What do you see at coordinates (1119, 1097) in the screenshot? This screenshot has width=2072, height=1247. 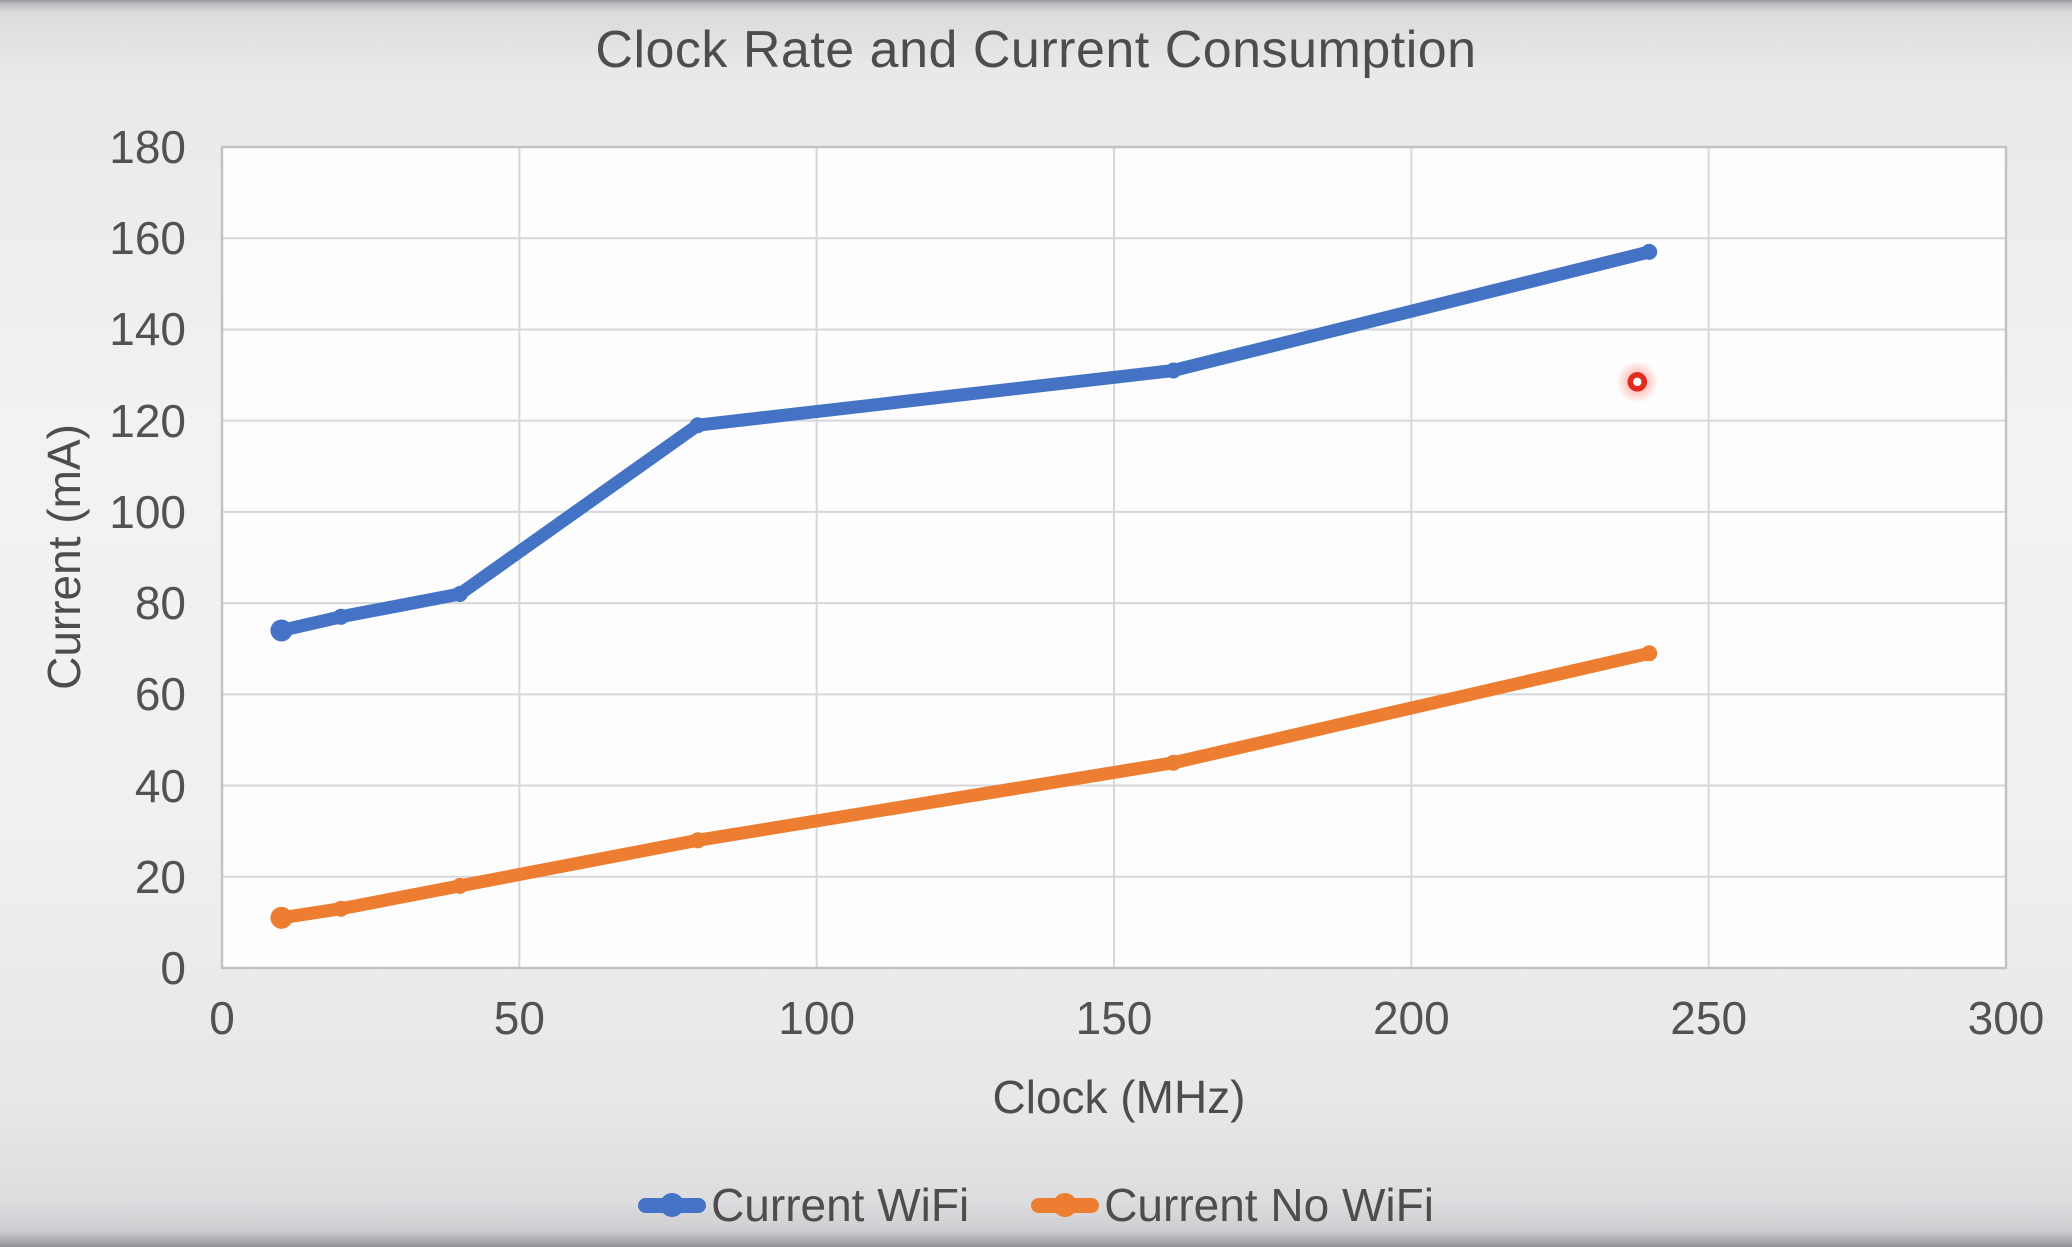 I see `x-axis-title: Clock (MHz)` at bounding box center [1119, 1097].